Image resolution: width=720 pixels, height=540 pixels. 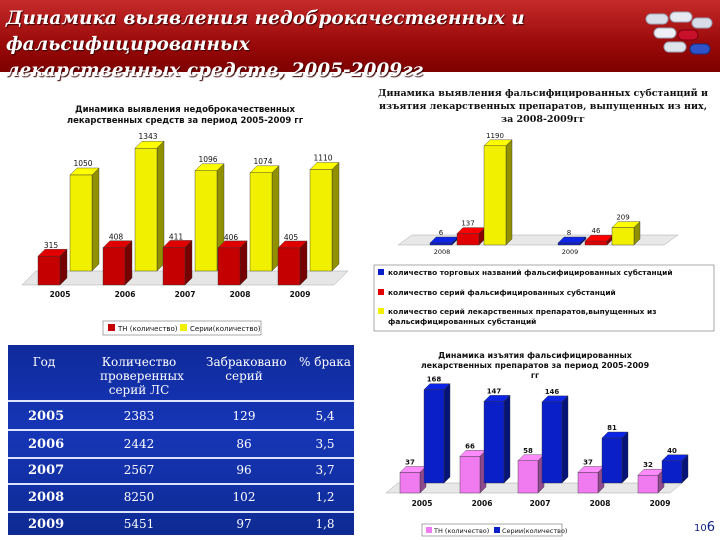 What do you see at coordinates (185, 294) in the screenshot?
I see `chart1-tick: 2007` at bounding box center [185, 294].